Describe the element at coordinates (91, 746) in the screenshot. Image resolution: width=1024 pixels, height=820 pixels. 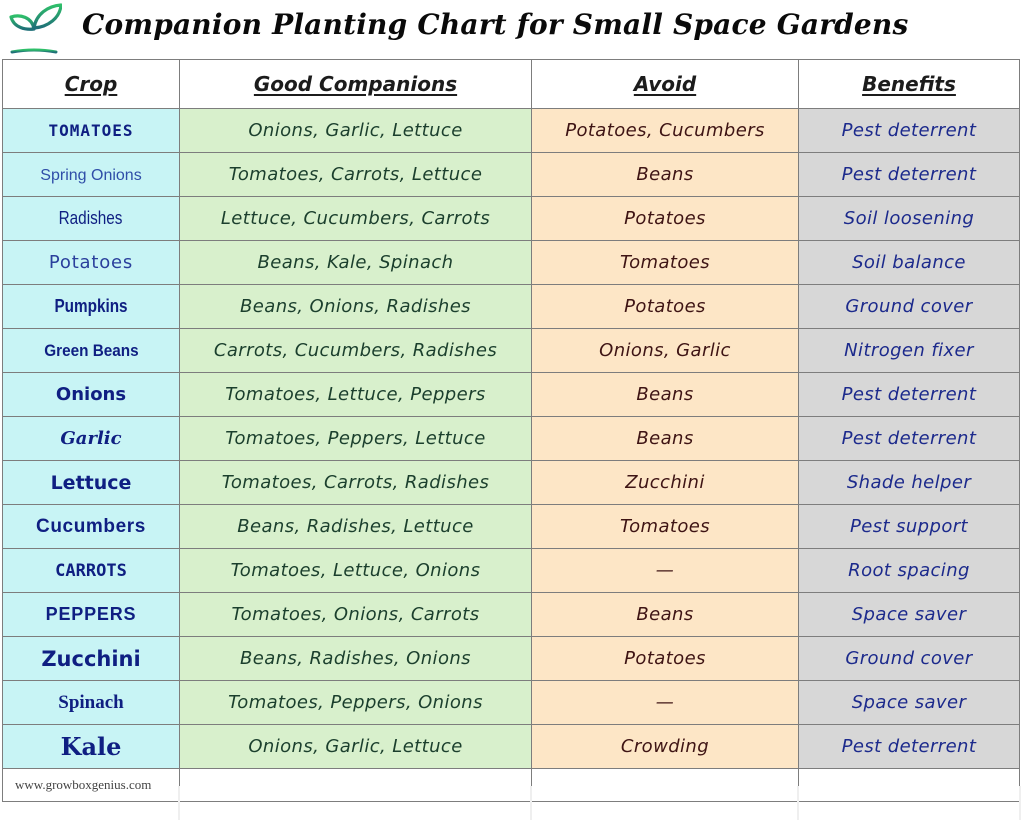
I see `crop-cell: Kale` at that location.